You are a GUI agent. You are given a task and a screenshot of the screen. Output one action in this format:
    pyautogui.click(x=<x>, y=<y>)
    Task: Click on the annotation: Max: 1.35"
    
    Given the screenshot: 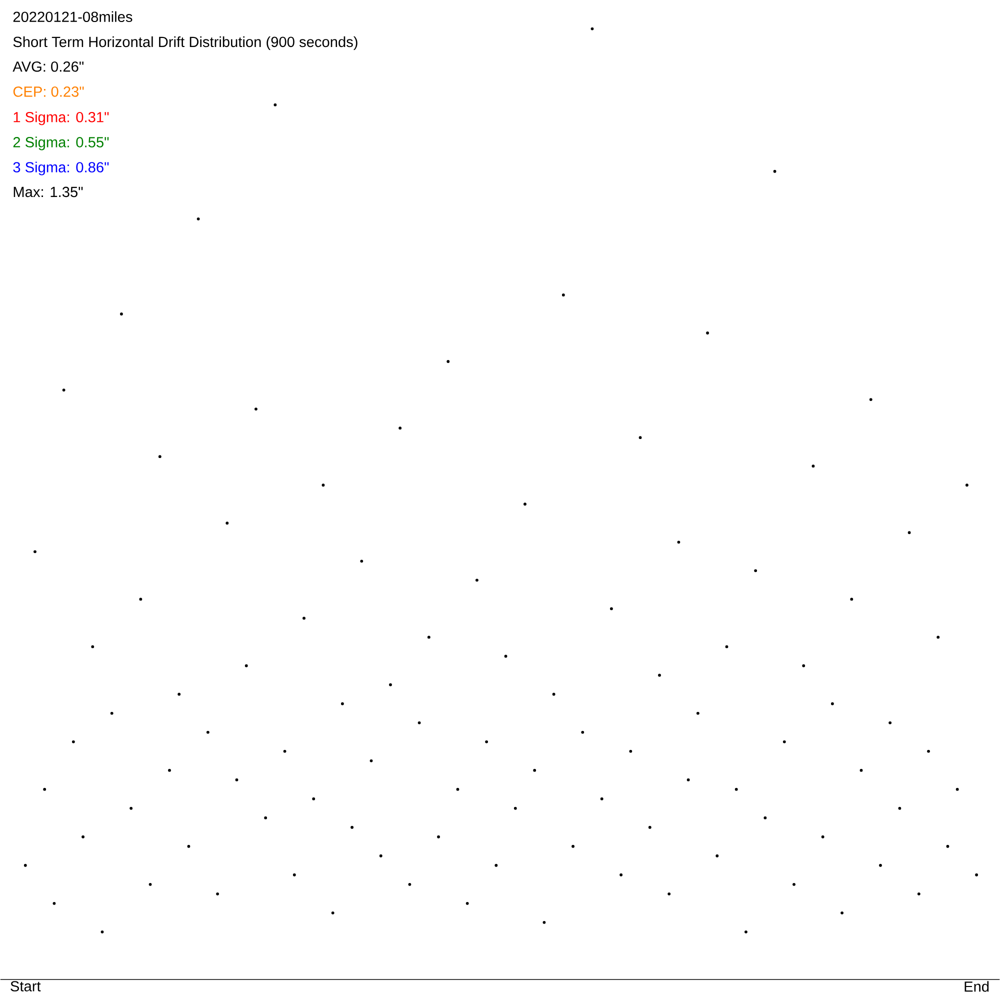 What is the action you would take?
    pyautogui.click(x=48, y=192)
    